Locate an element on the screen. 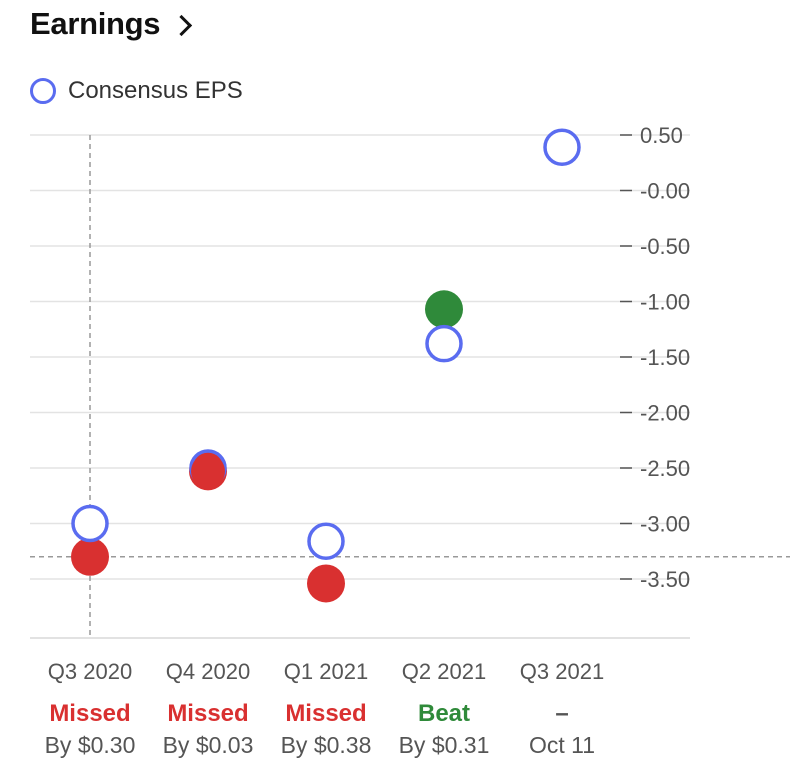 This screenshot has width=800, height=778. result-status-label: Beat is located at coordinates (444, 713).